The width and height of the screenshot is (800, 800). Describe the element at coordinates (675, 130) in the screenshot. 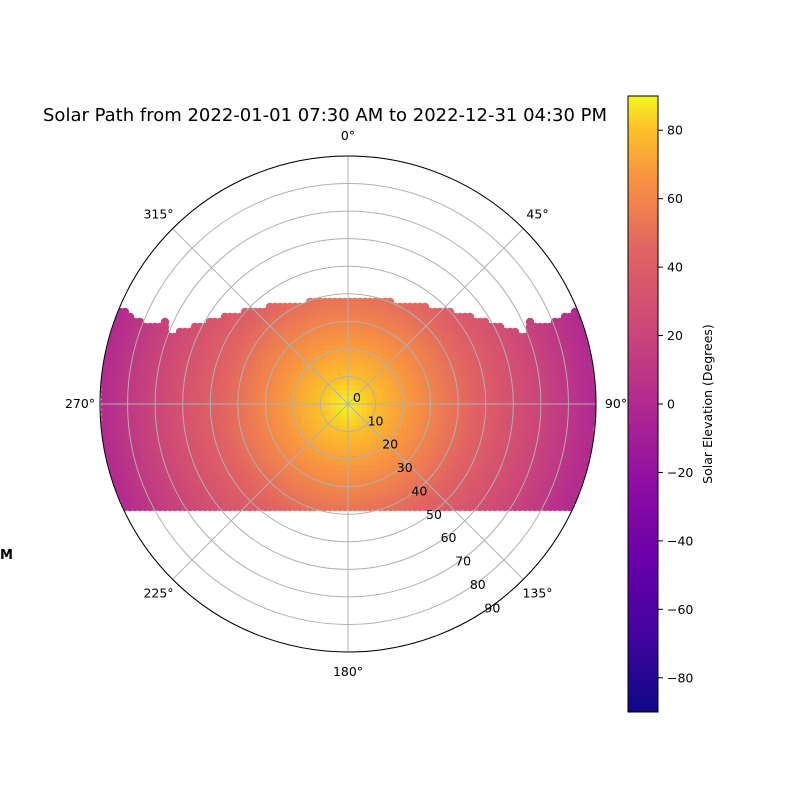

I see `colorbar-tick-label: 80` at that location.